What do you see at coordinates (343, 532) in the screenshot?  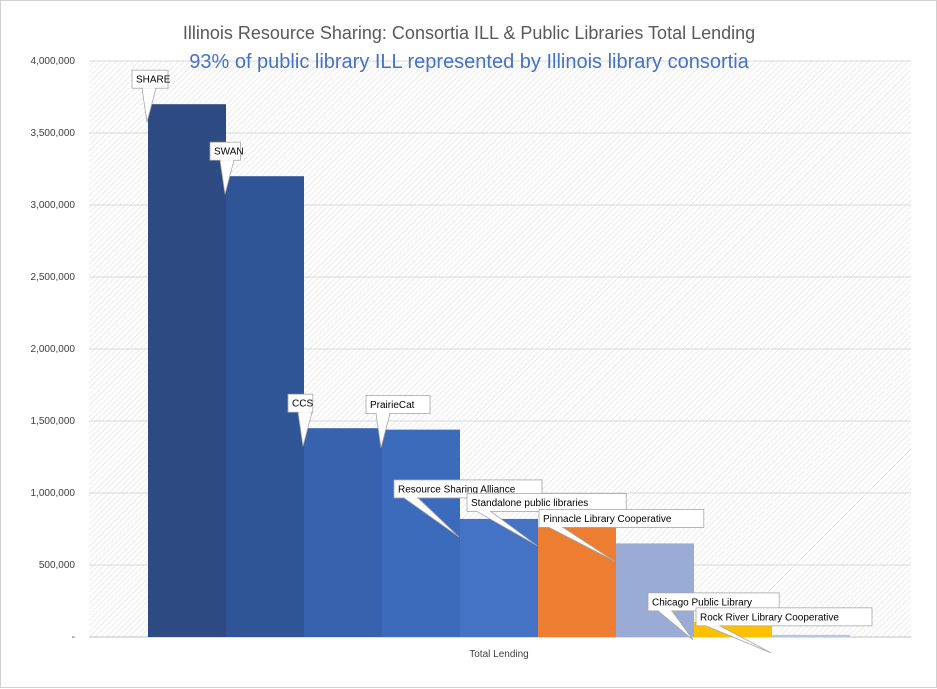 I see `bar-ccs` at bounding box center [343, 532].